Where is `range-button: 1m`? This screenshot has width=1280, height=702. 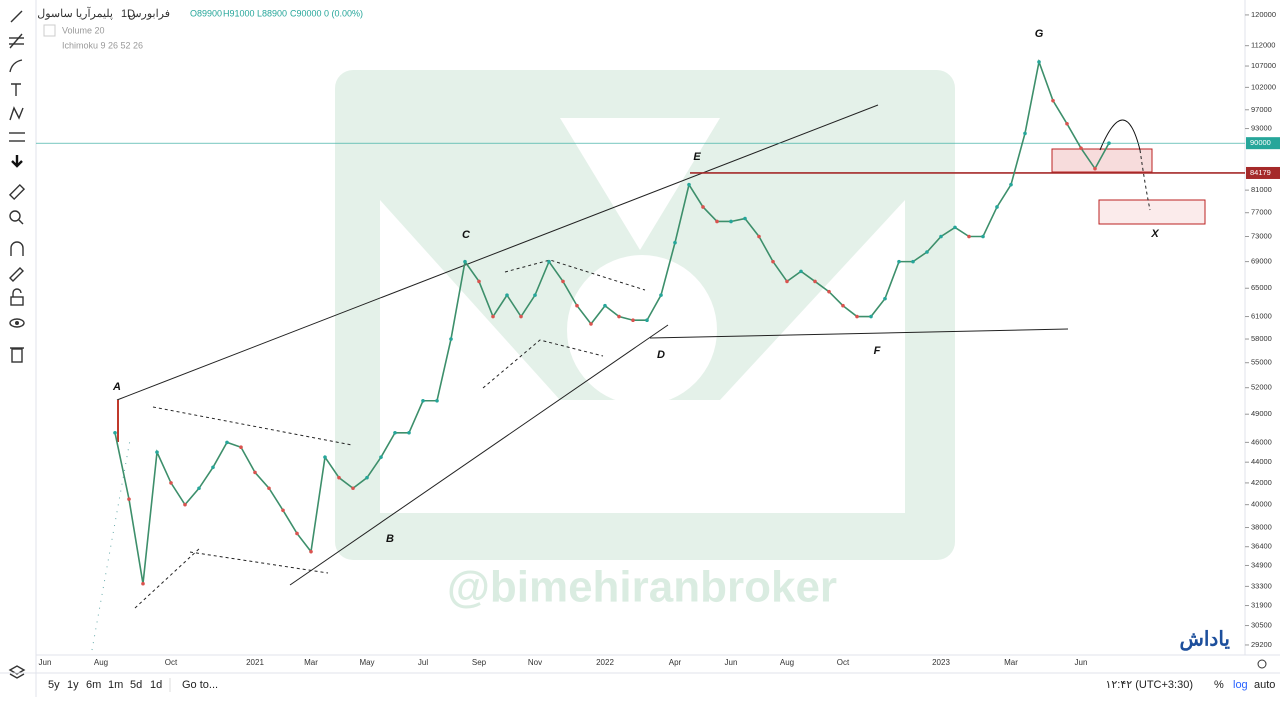
range-button: 1m is located at coordinates (115, 685).